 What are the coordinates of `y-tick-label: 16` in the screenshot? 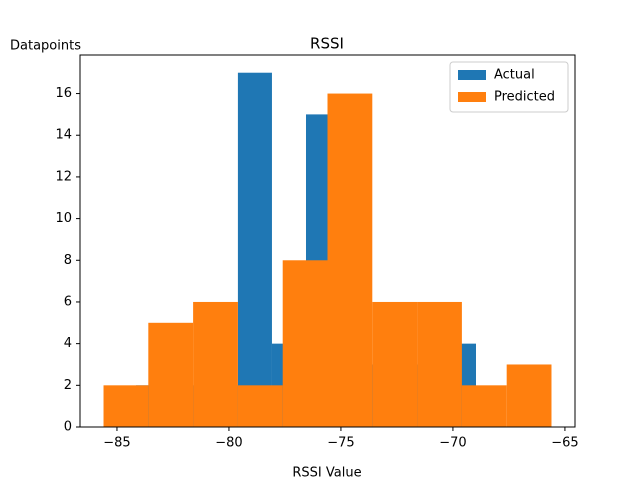 It's located at (63, 93).